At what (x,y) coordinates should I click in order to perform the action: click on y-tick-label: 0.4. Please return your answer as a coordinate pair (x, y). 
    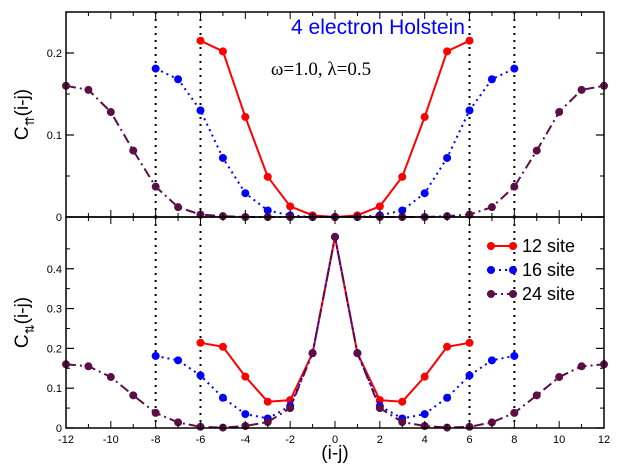
    Looking at the image, I should click on (54, 270).